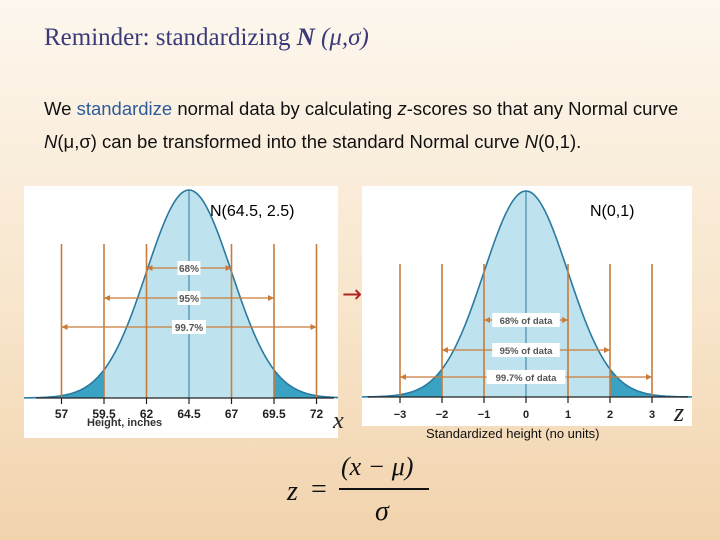 Image resolution: width=720 pixels, height=540 pixels. I want to click on tick-label: 0, so click(526, 415).